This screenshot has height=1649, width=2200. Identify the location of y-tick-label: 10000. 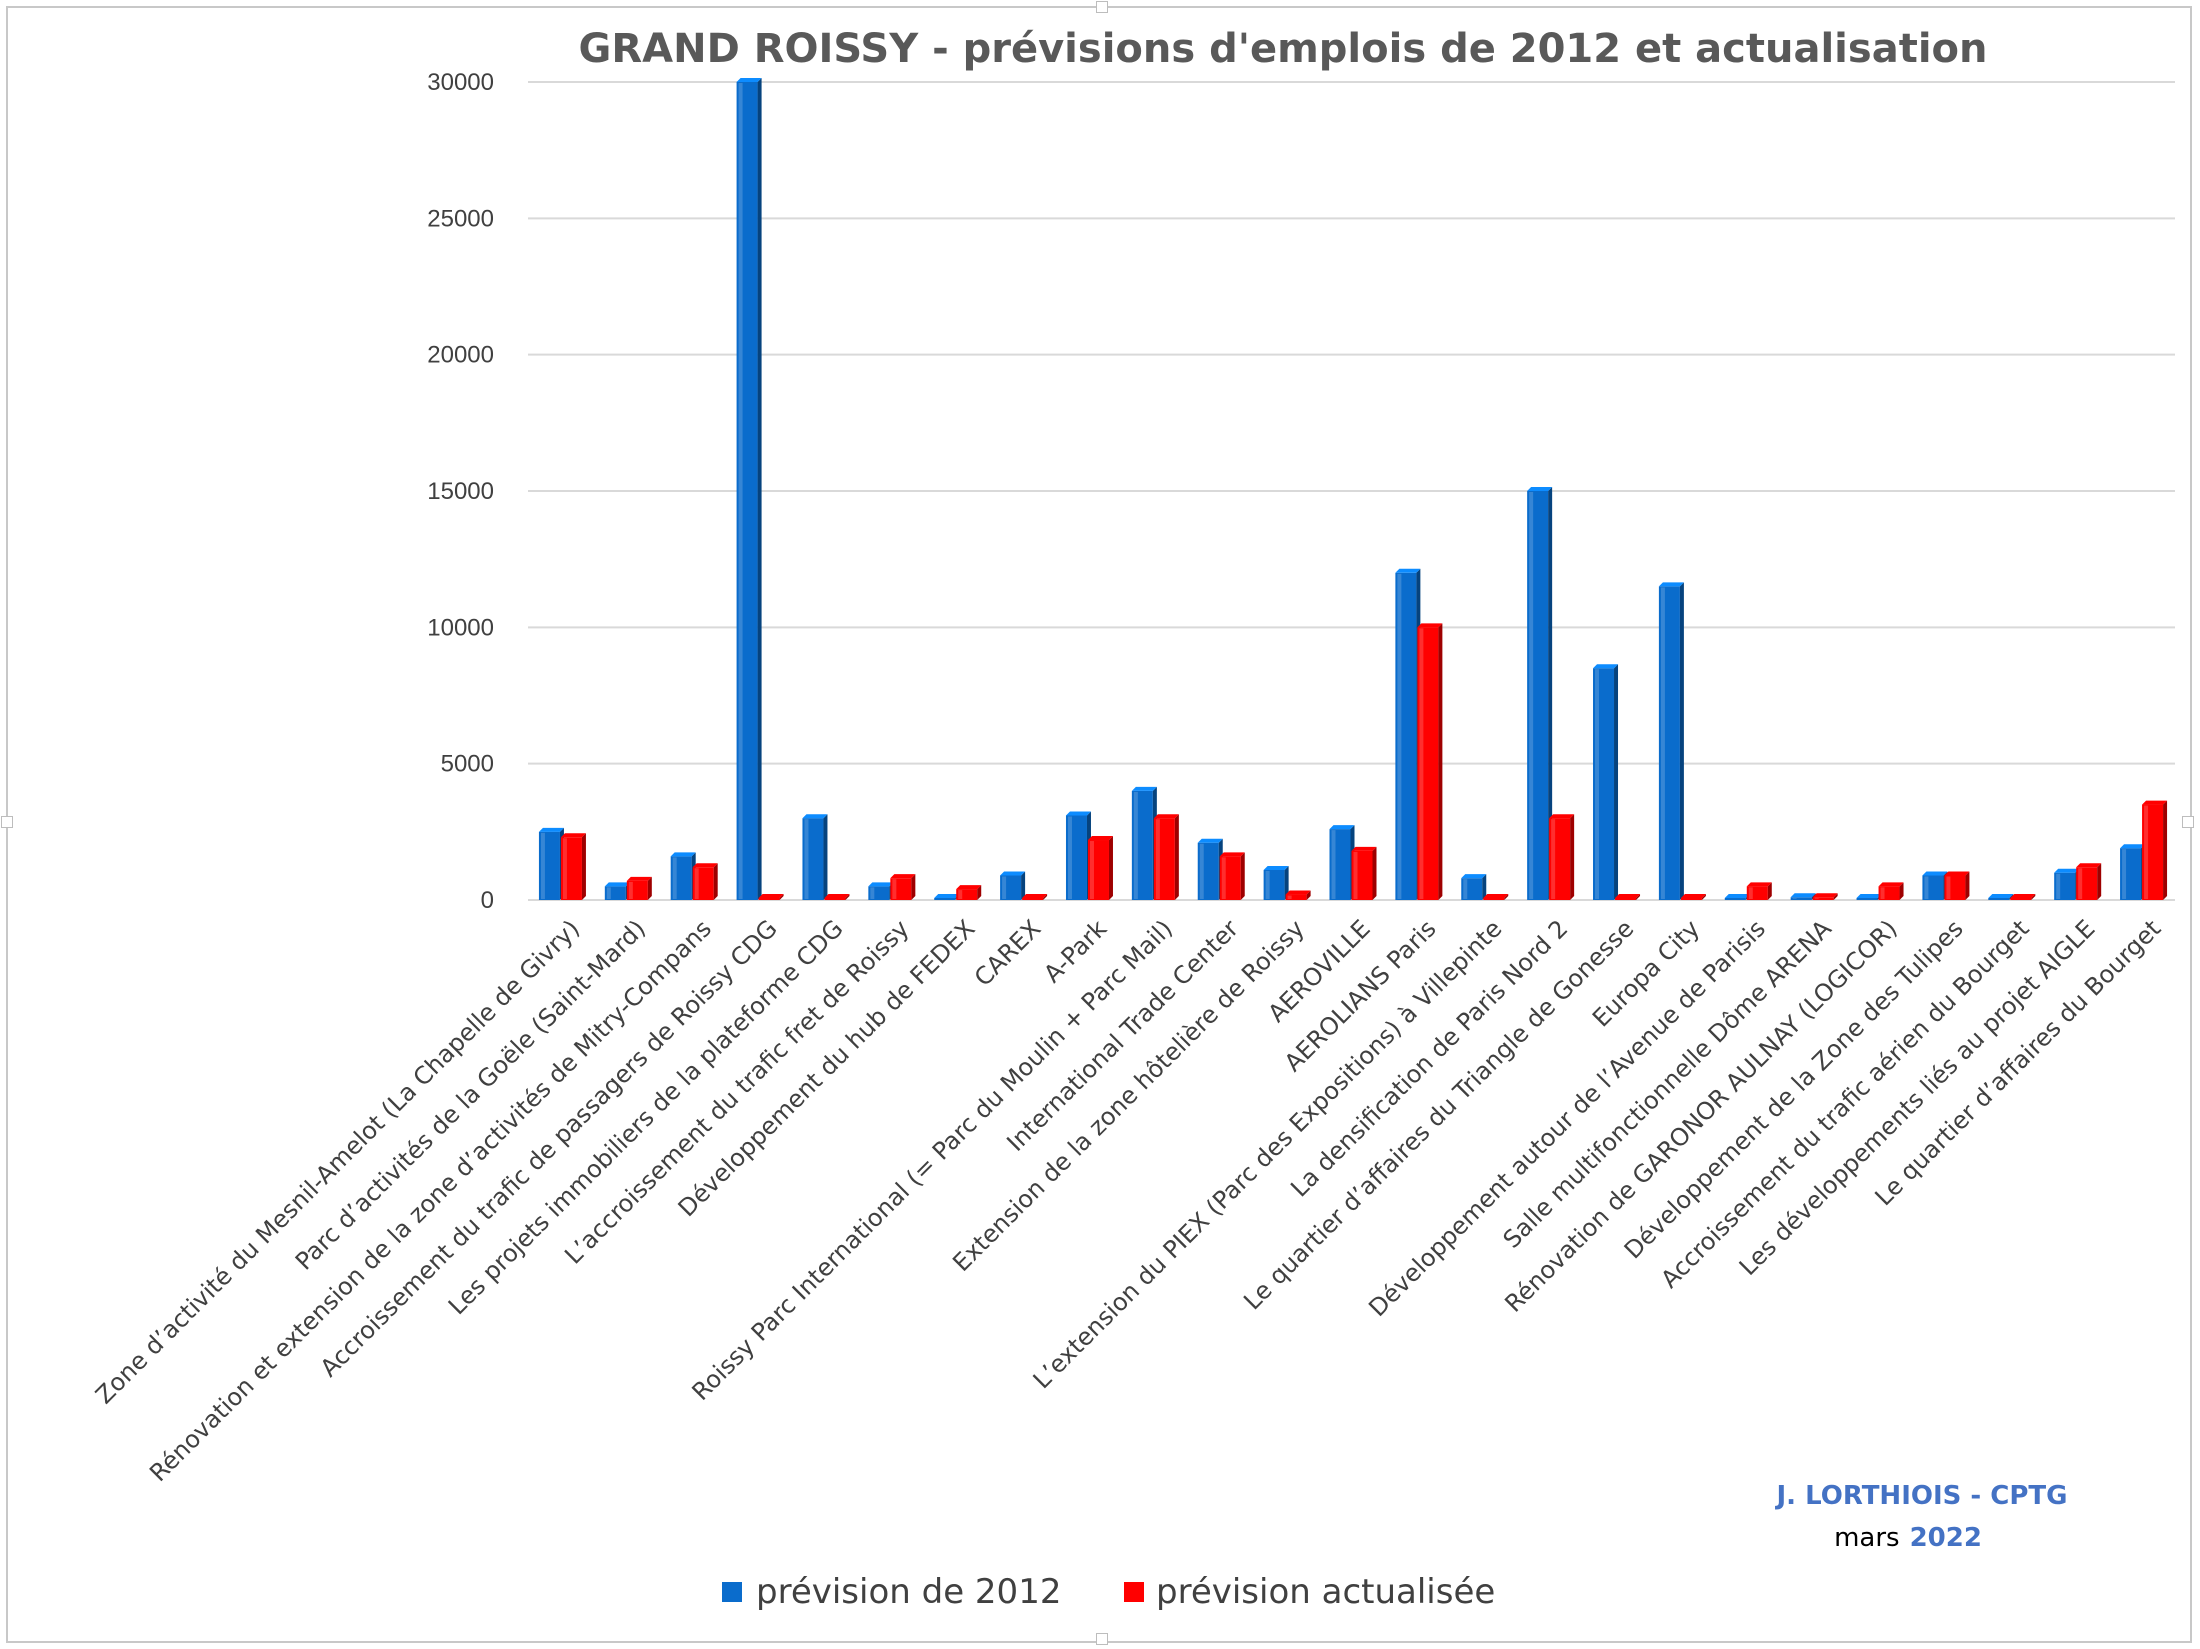
(460, 627).